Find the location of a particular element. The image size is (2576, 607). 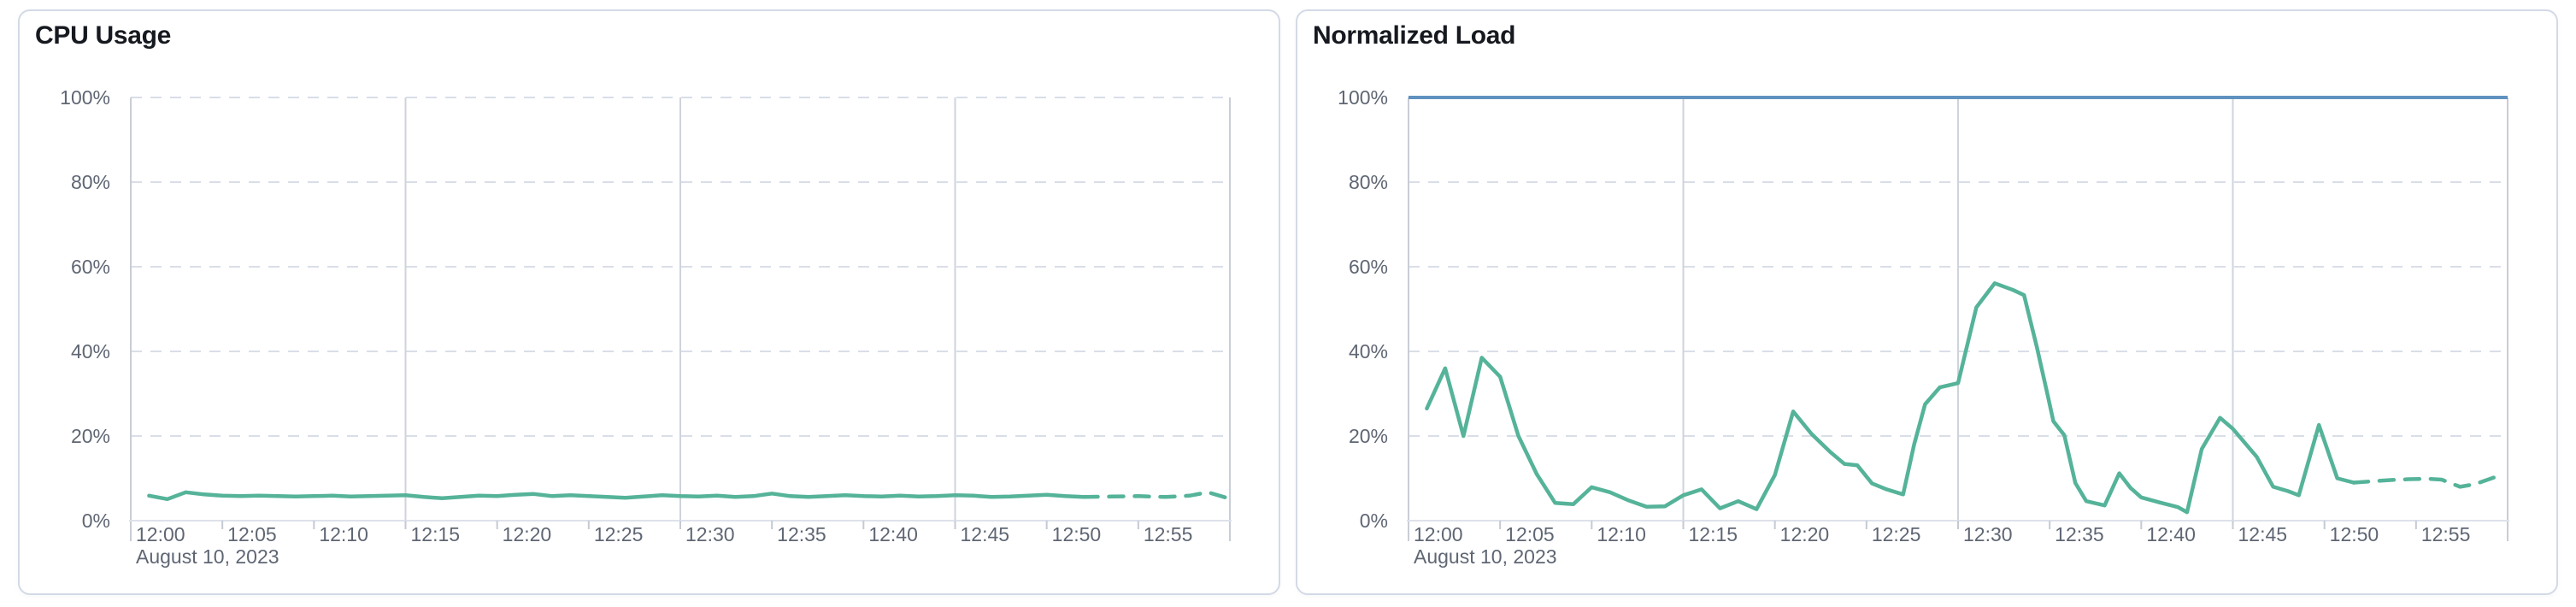

series-line-cpu-usage-partial-bucket is located at coordinates (1156, 495).